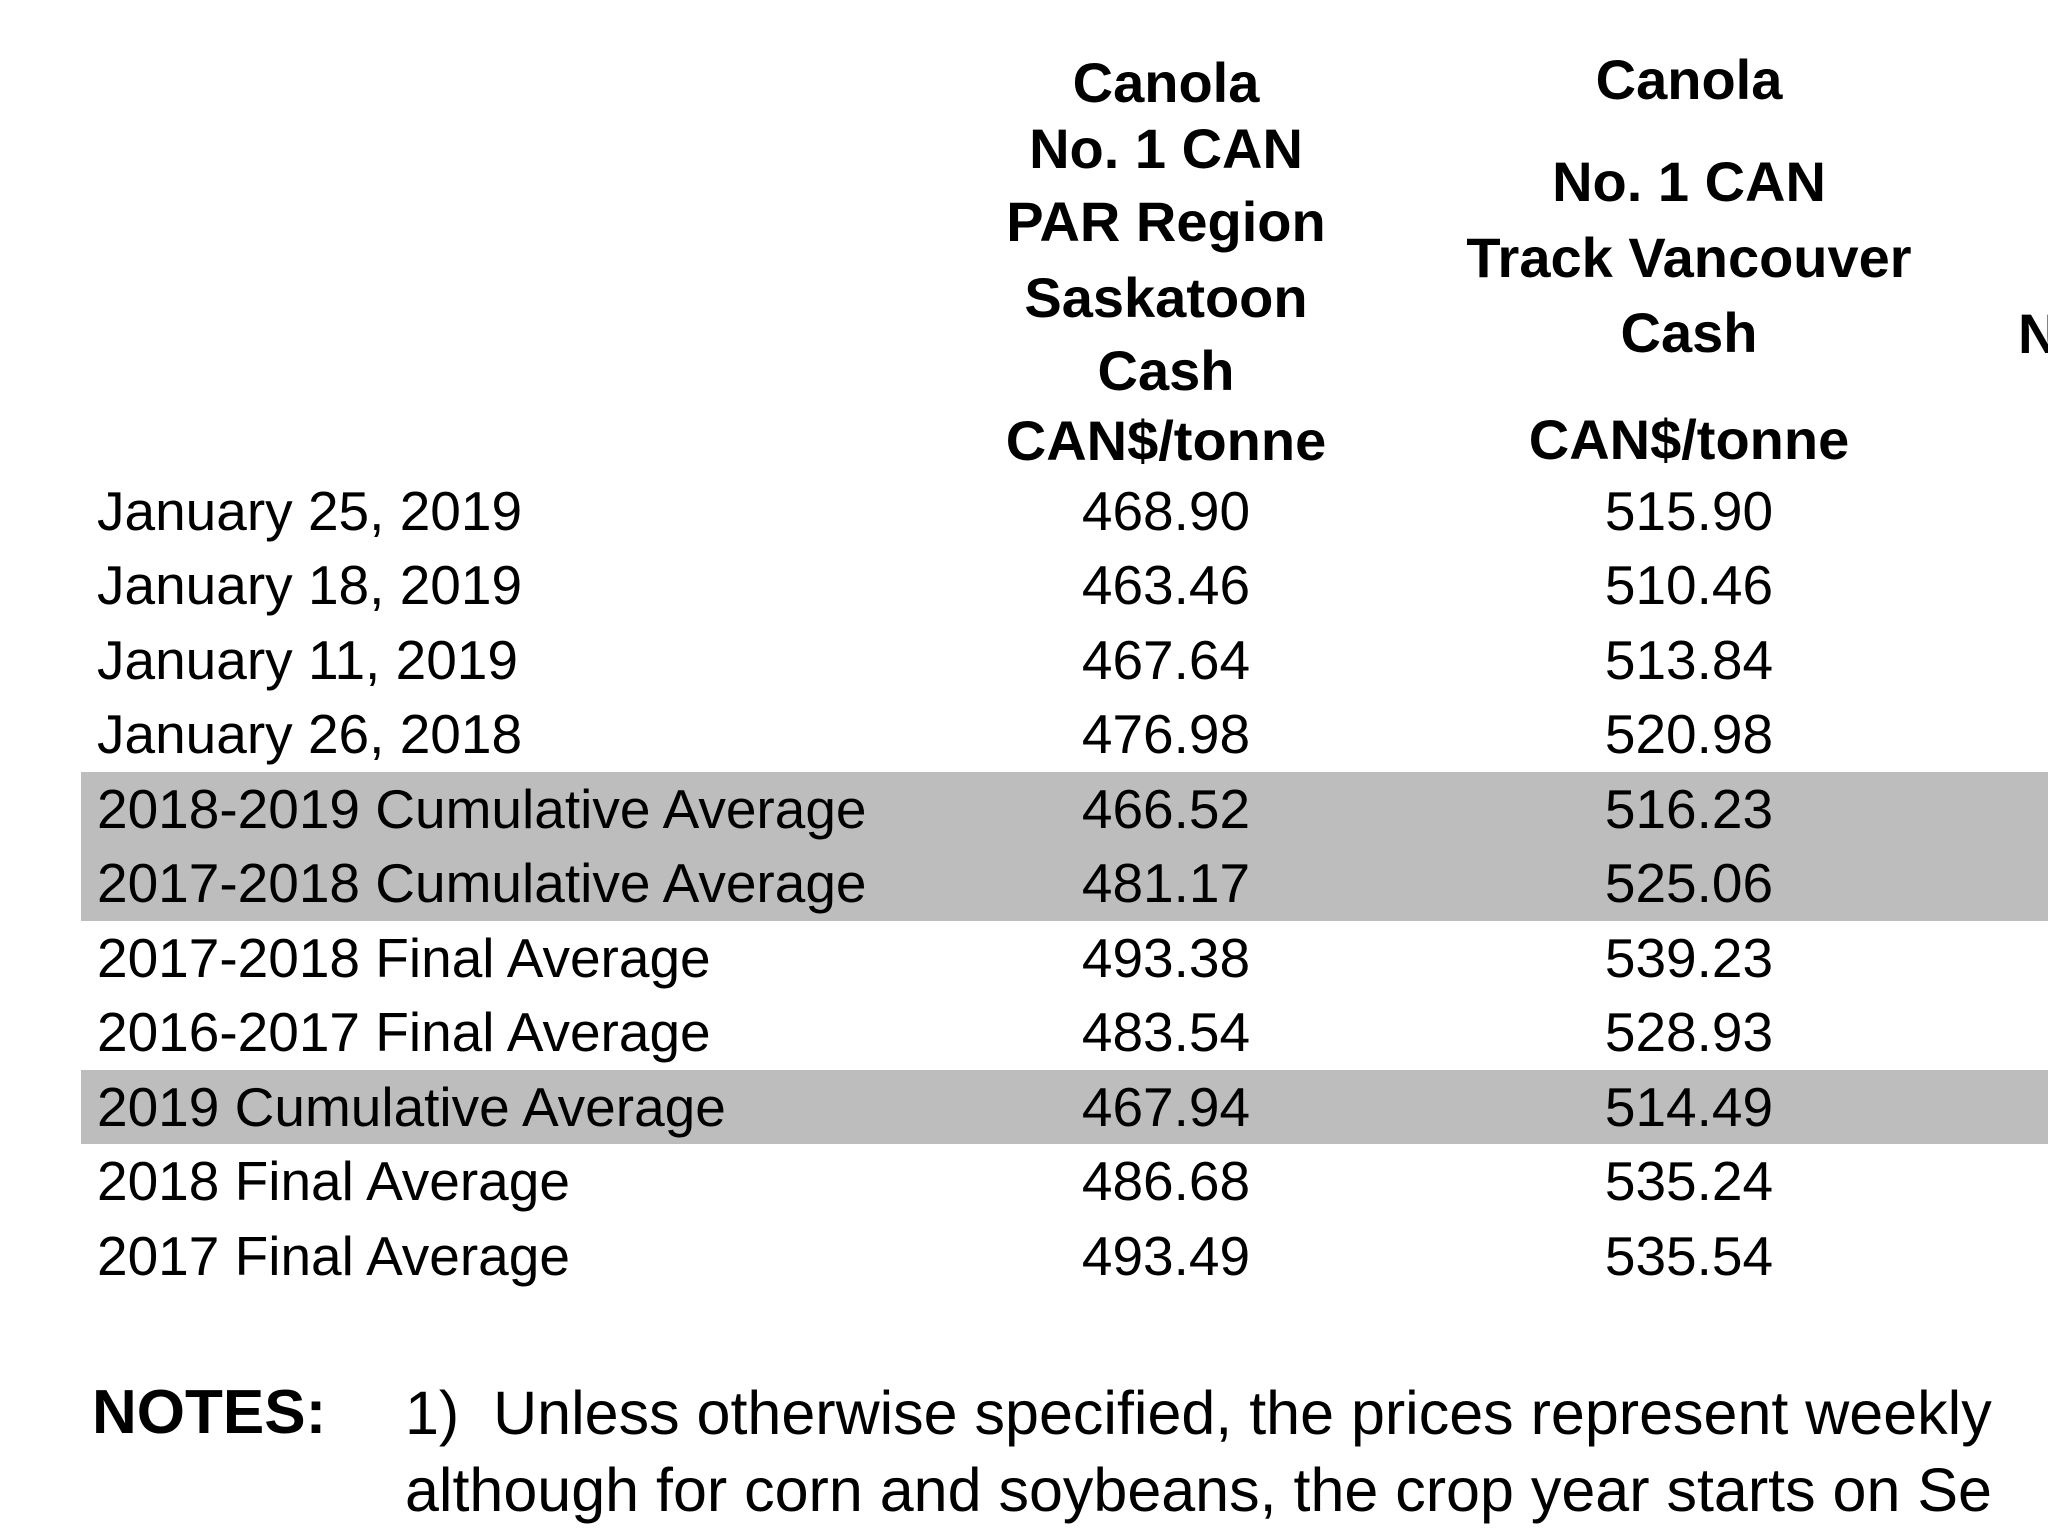 This screenshot has height=1536, width=2048. I want to click on row-label: January 26, 2018, so click(310, 734).